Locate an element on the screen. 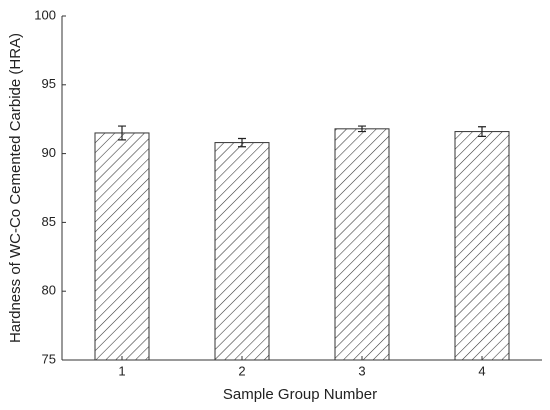 The width and height of the screenshot is (550, 410). y-tick-label: 80 is located at coordinates (49, 290).